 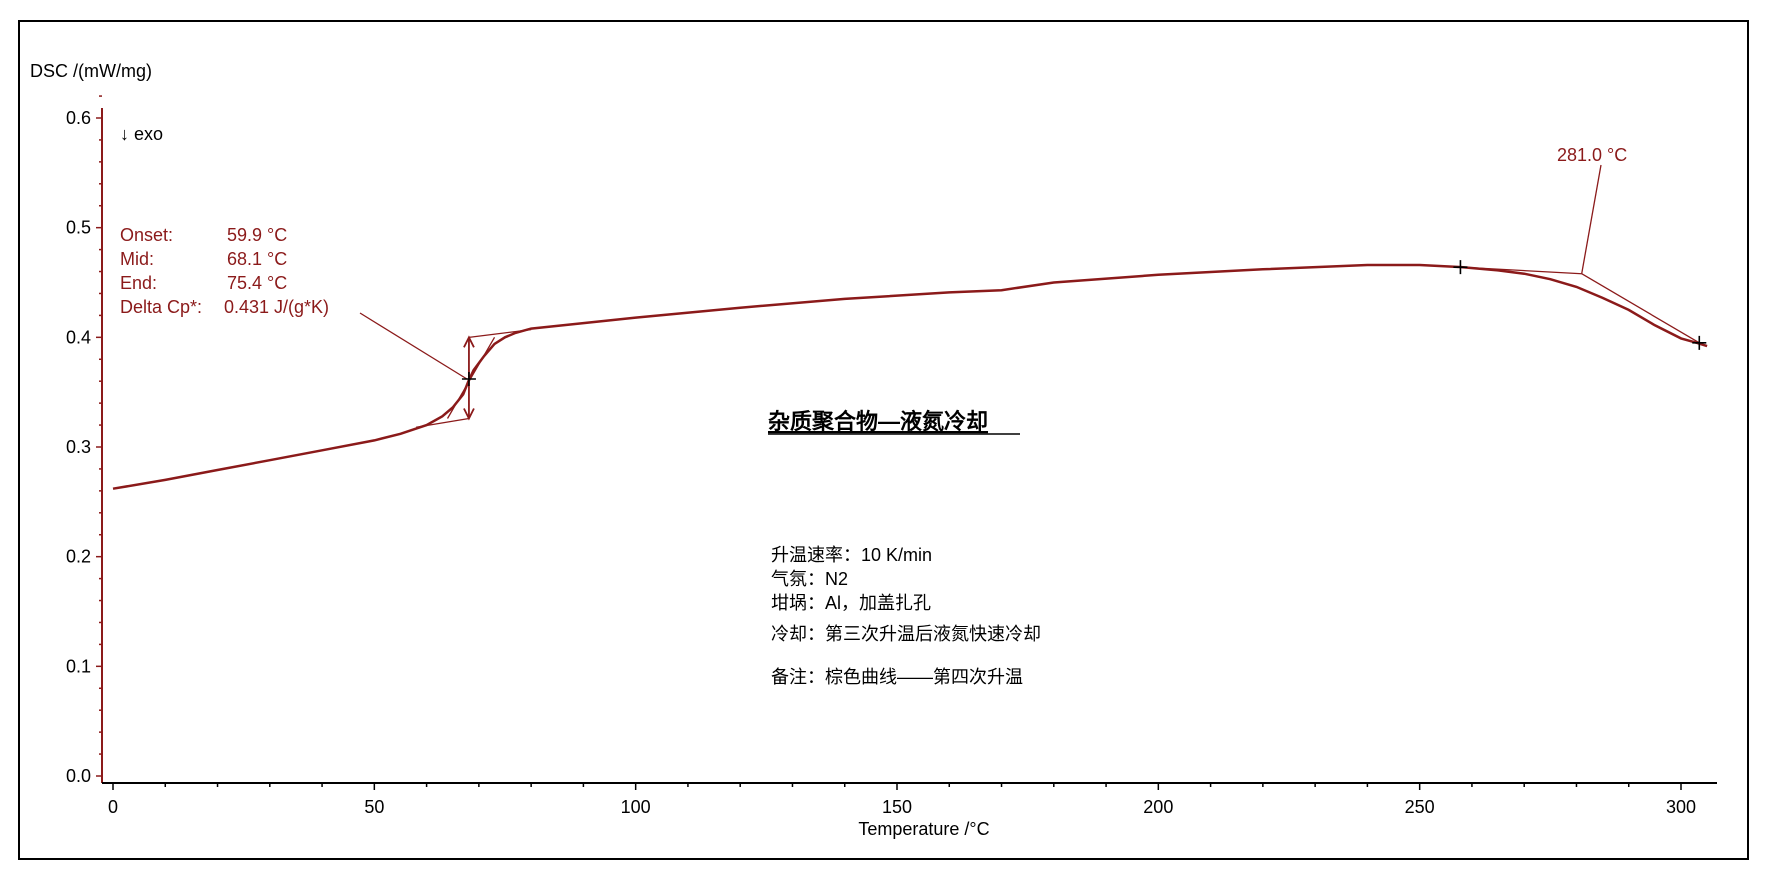 What do you see at coordinates (636, 807) in the screenshot?
I see `x-tick-label: 100` at bounding box center [636, 807].